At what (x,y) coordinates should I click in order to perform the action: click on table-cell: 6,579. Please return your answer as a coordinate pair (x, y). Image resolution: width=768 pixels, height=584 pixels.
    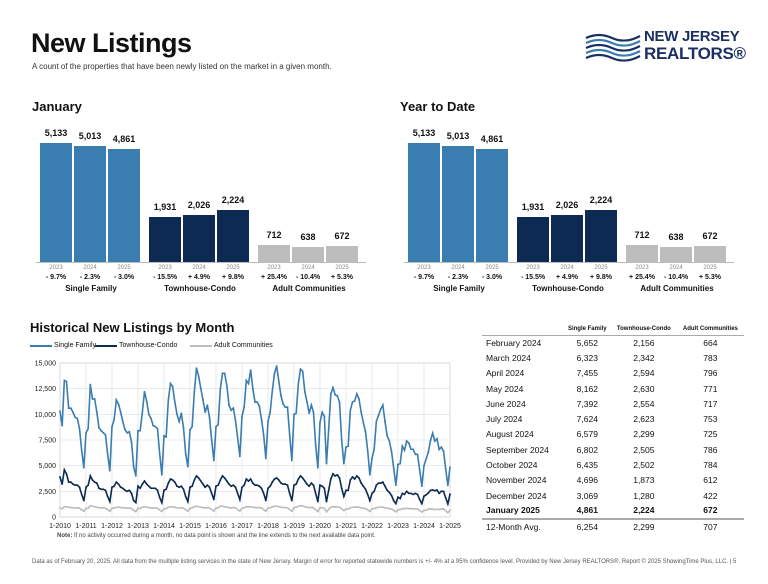
    Looking at the image, I should click on (587, 434).